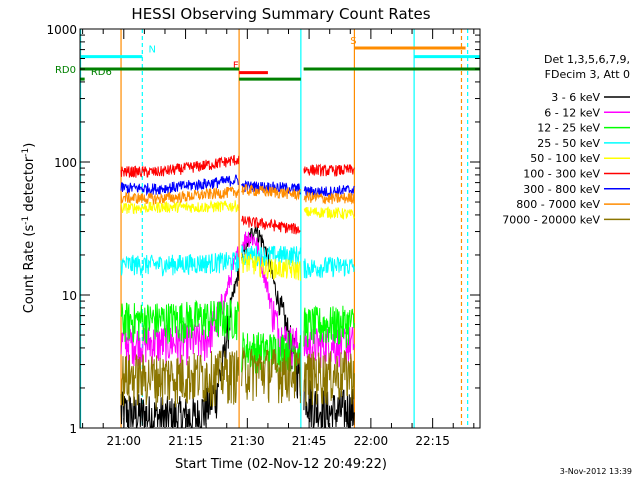  Describe the element at coordinates (65, 163) in the screenshot. I see `y-tick-label-2: 100` at that location.